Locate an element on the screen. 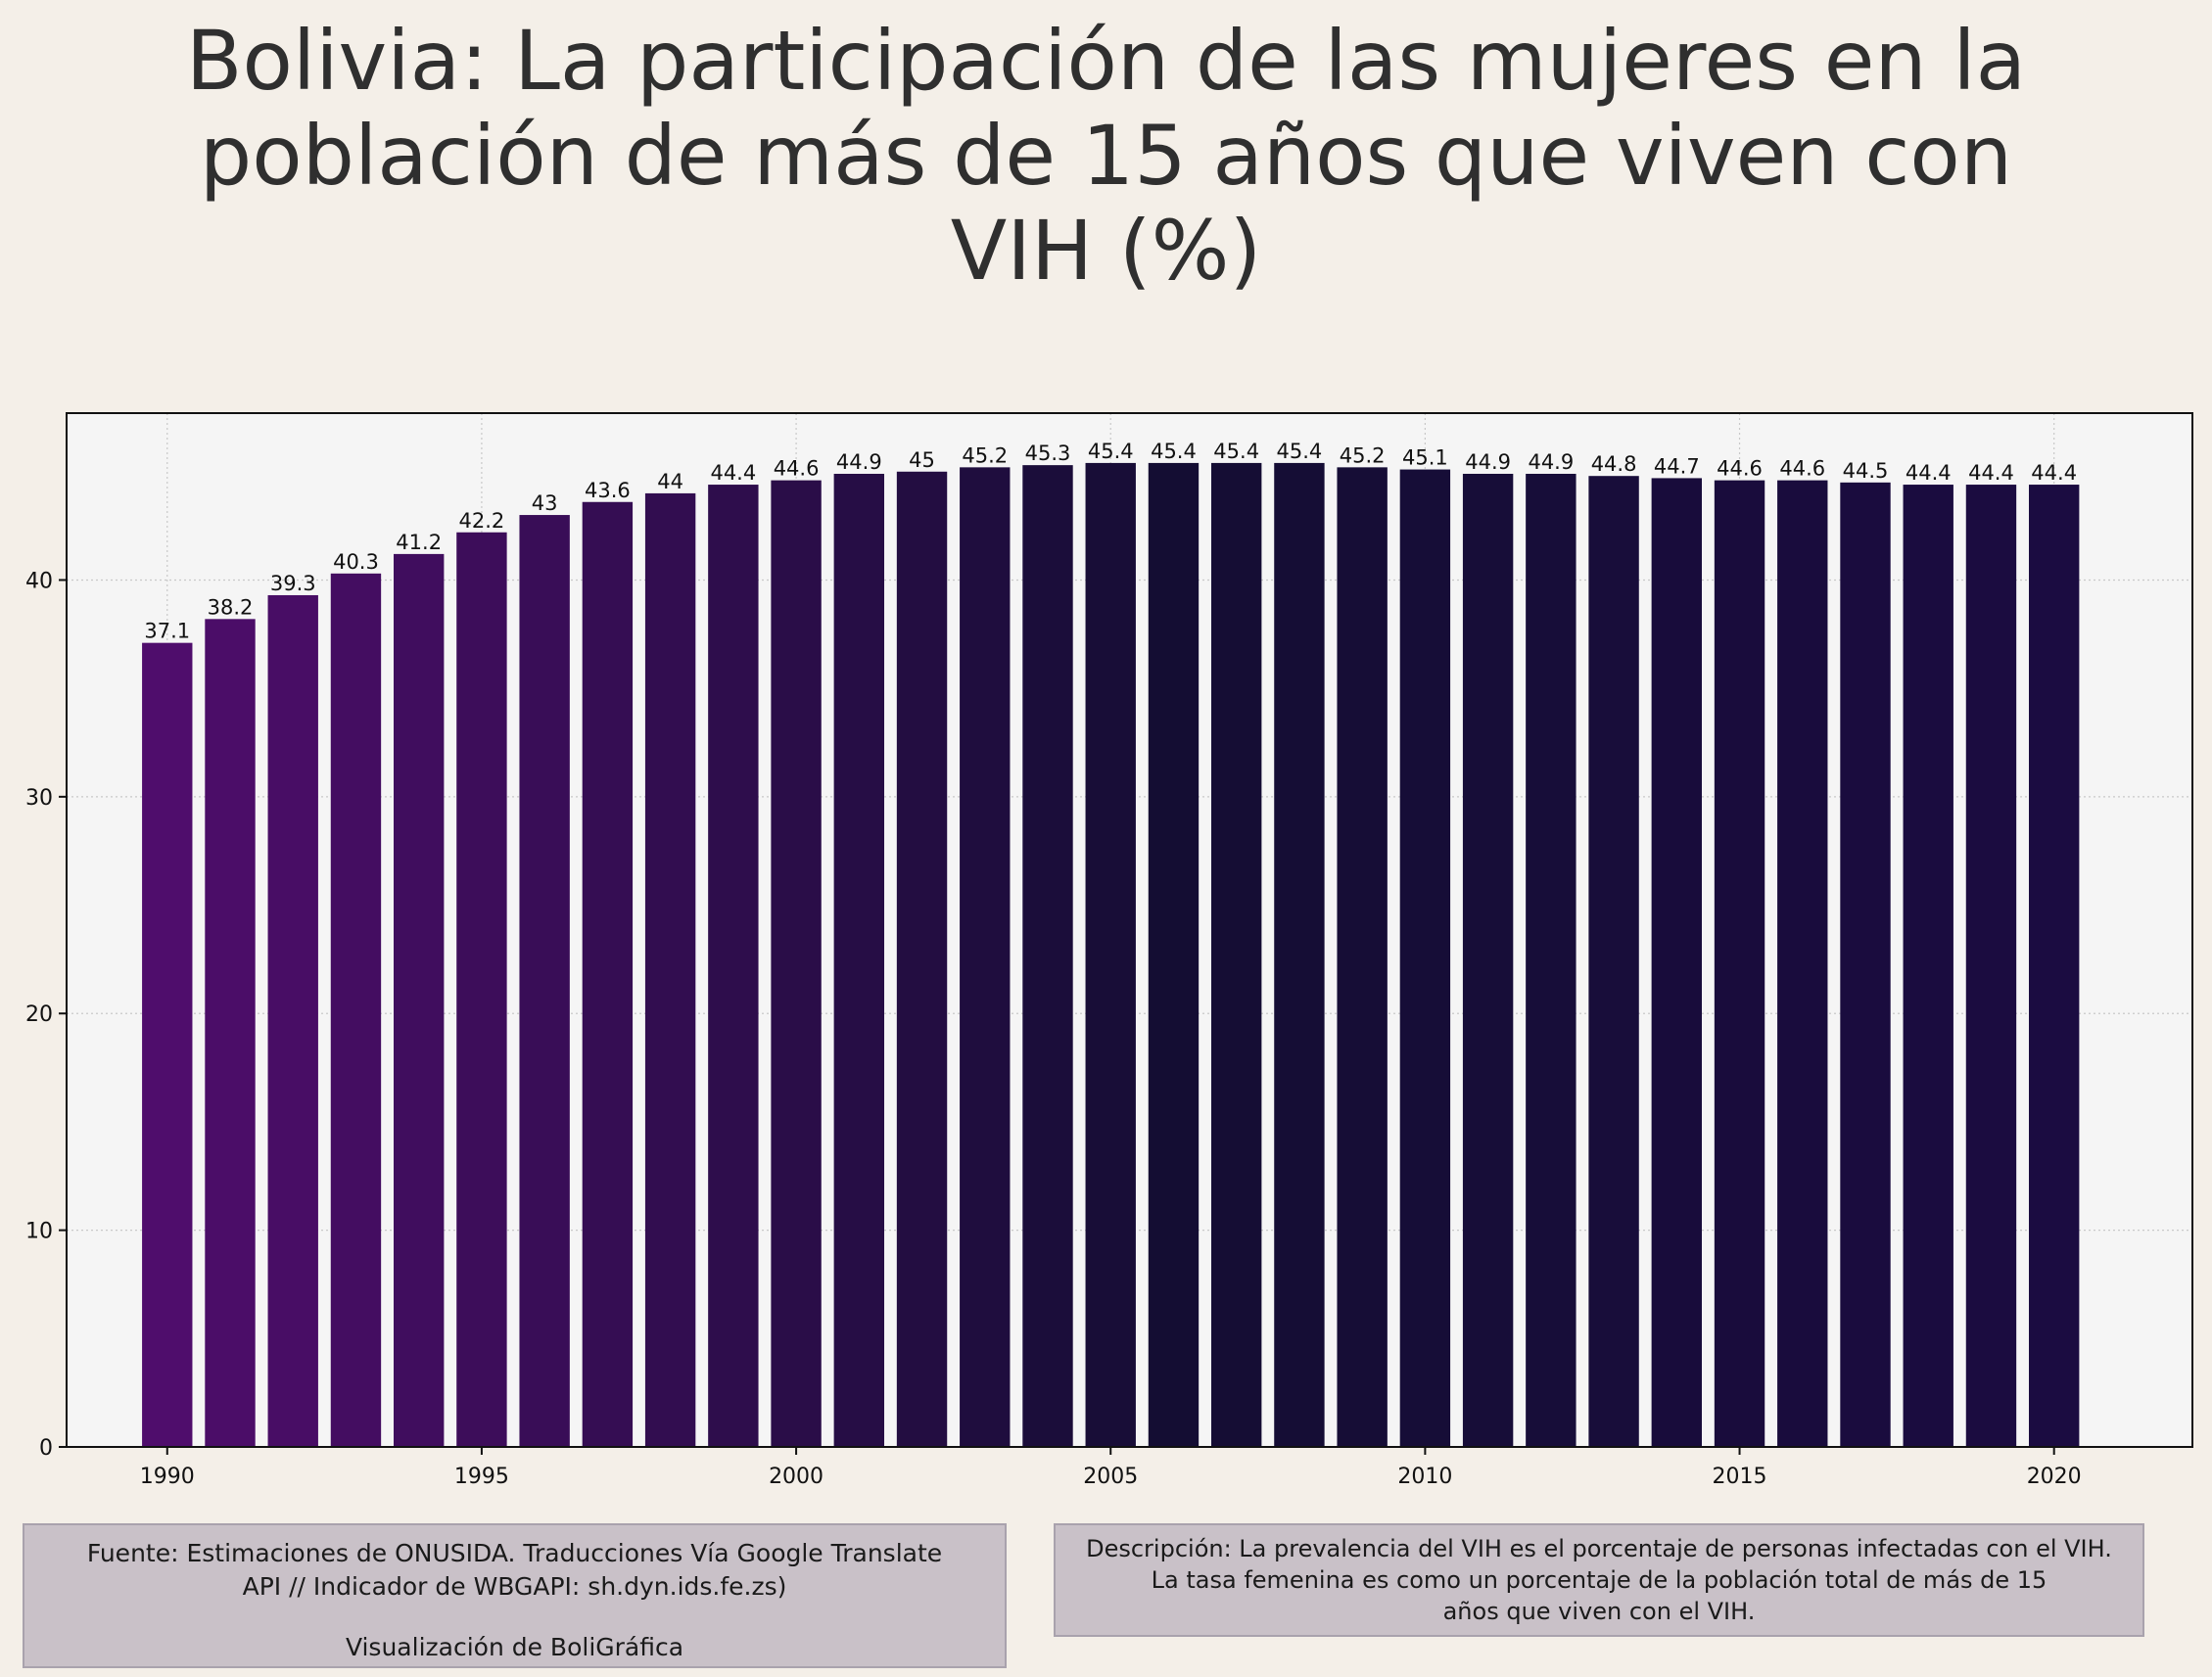  bar-2006 is located at coordinates (1174, 955).